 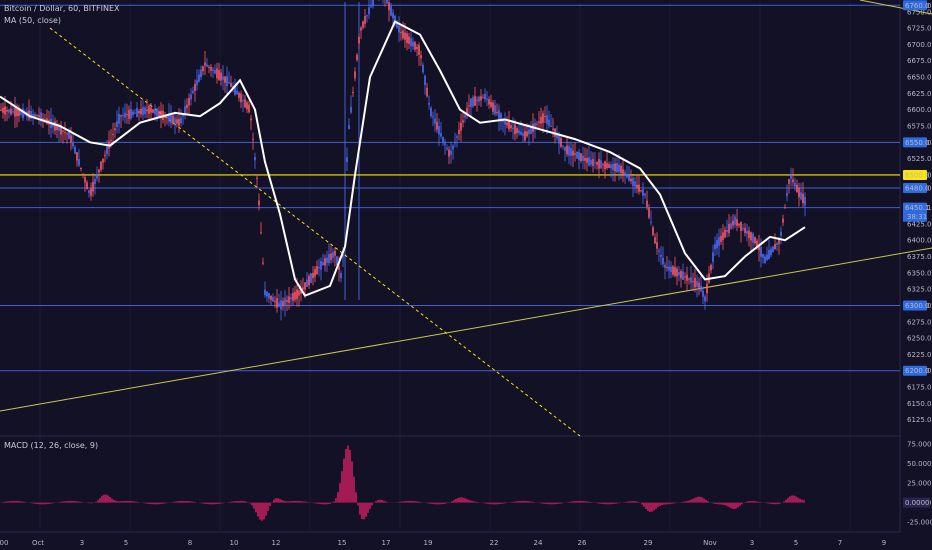 I want to click on ma-legend: MA (50, close), so click(x=33, y=20).